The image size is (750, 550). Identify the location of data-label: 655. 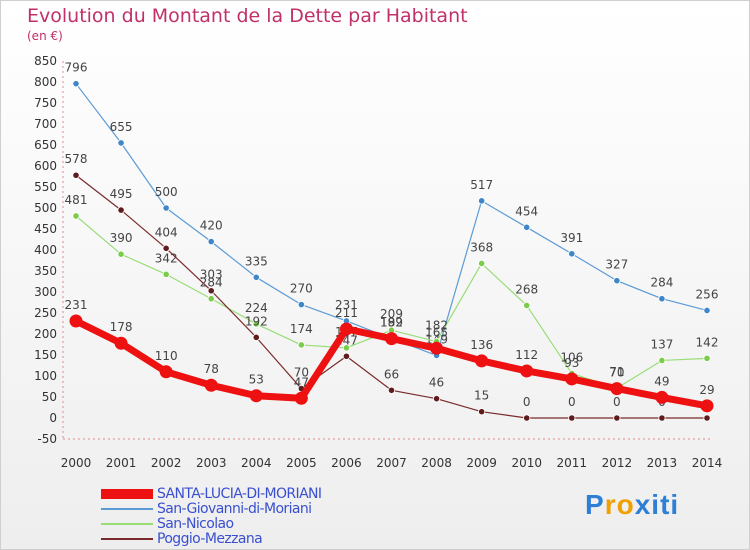
(121, 127).